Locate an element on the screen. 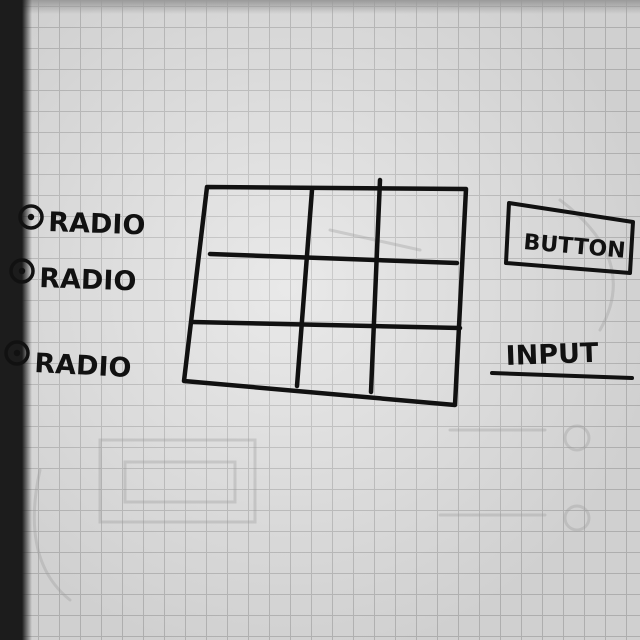 This screenshot has height=640, width=640. radio-group: RADIO RADIO RADIO is located at coordinates (75, 294).